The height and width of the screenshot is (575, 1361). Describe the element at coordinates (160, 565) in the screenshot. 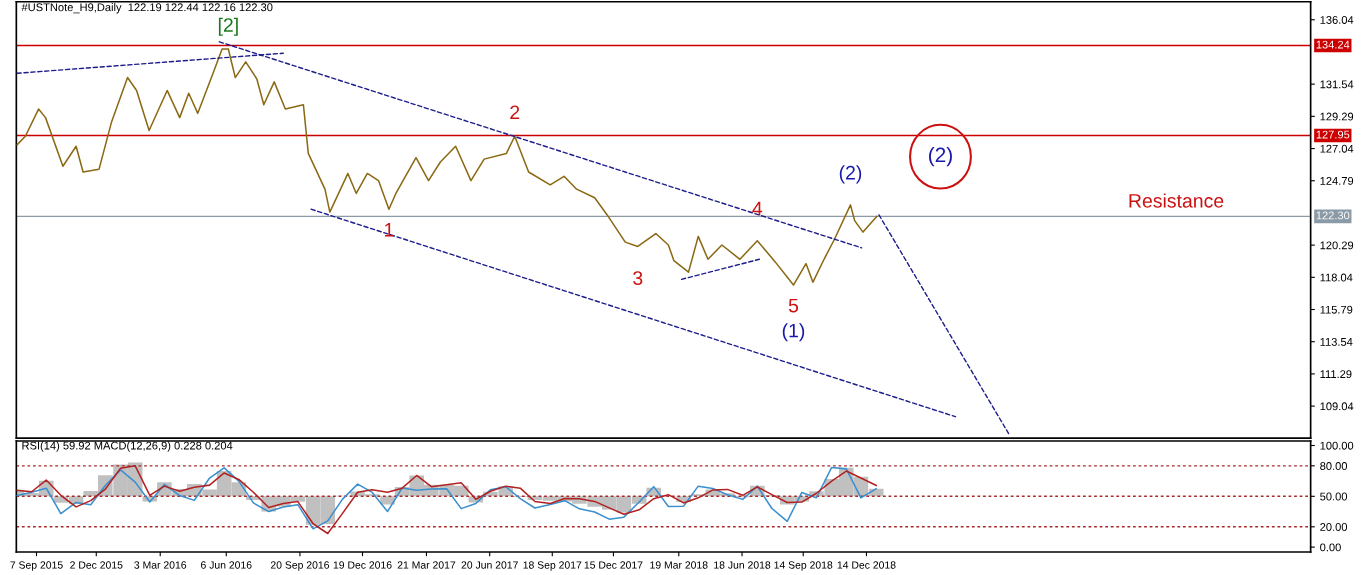

I see `x-tick-label: 3 Mar 2016` at that location.